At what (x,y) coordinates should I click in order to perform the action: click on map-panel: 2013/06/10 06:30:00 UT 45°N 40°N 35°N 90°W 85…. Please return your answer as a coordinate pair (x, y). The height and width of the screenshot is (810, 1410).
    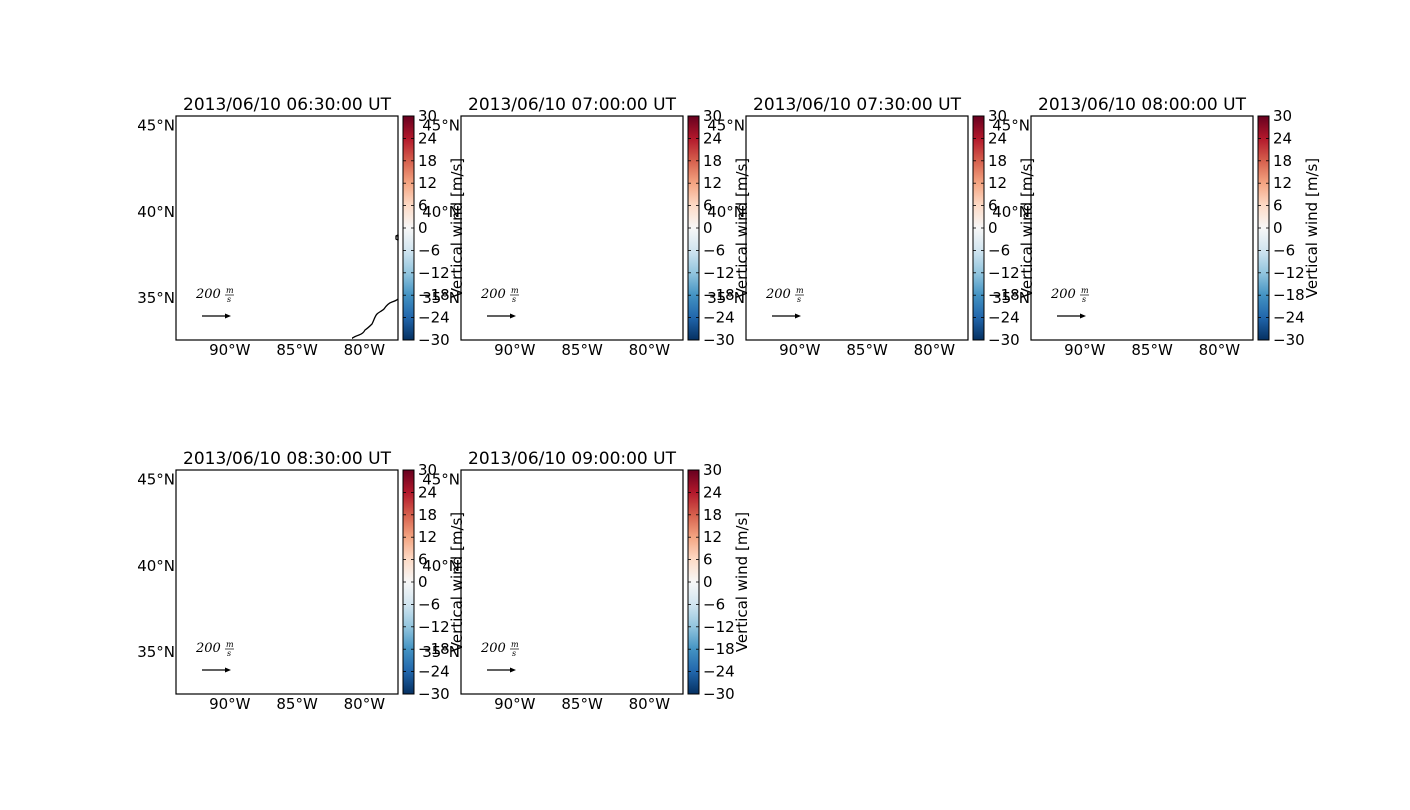
    Looking at the image, I should click on (301, 227).